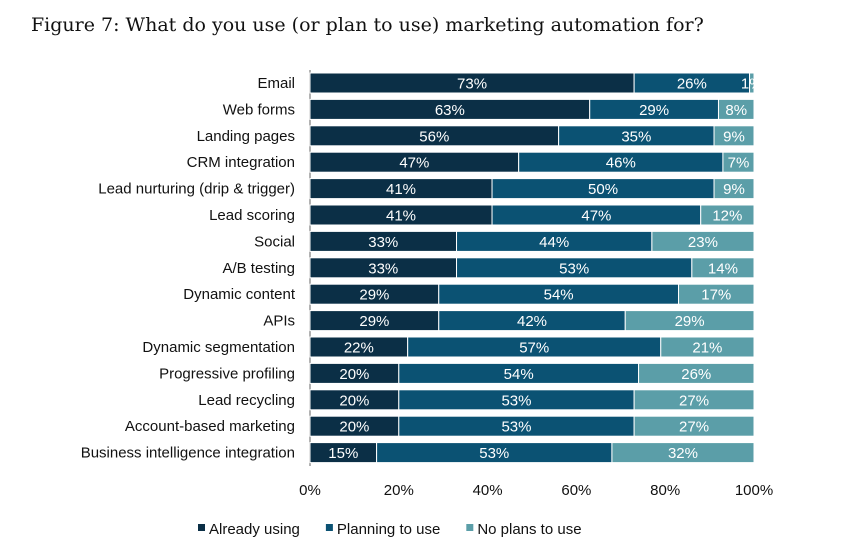  What do you see at coordinates (254, 529) in the screenshot?
I see `legend-label: Already using` at bounding box center [254, 529].